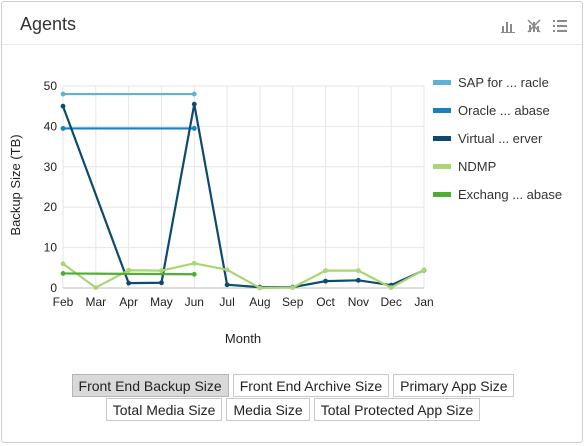 The width and height of the screenshot is (586, 446). I want to click on legend-item: Oracle ... abase, so click(491, 110).